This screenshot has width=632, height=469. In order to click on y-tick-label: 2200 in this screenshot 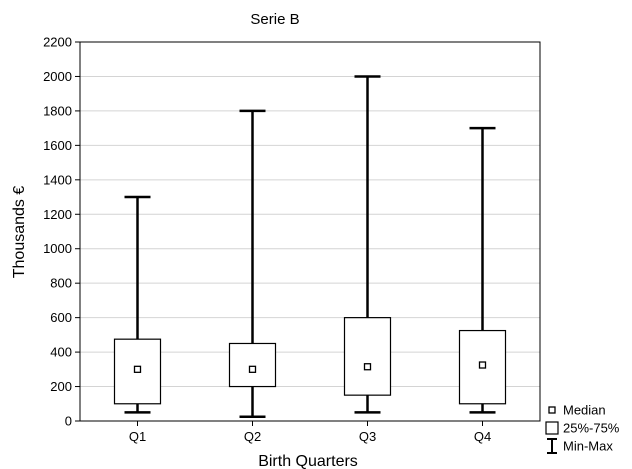, I will do `click(57, 42)`.